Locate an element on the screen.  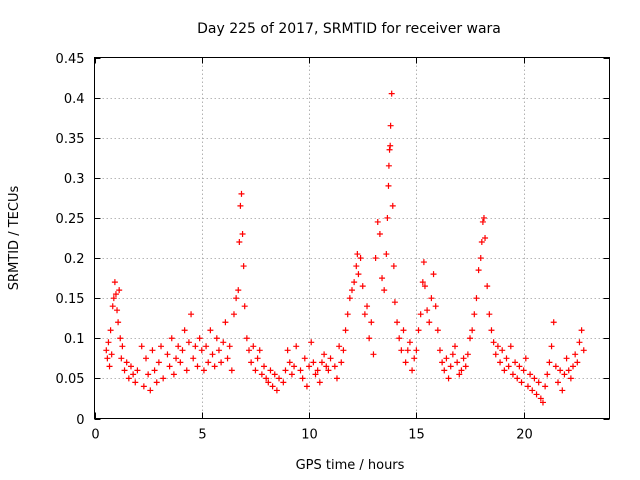
y-tick-label: 0 is located at coordinates (80, 420).